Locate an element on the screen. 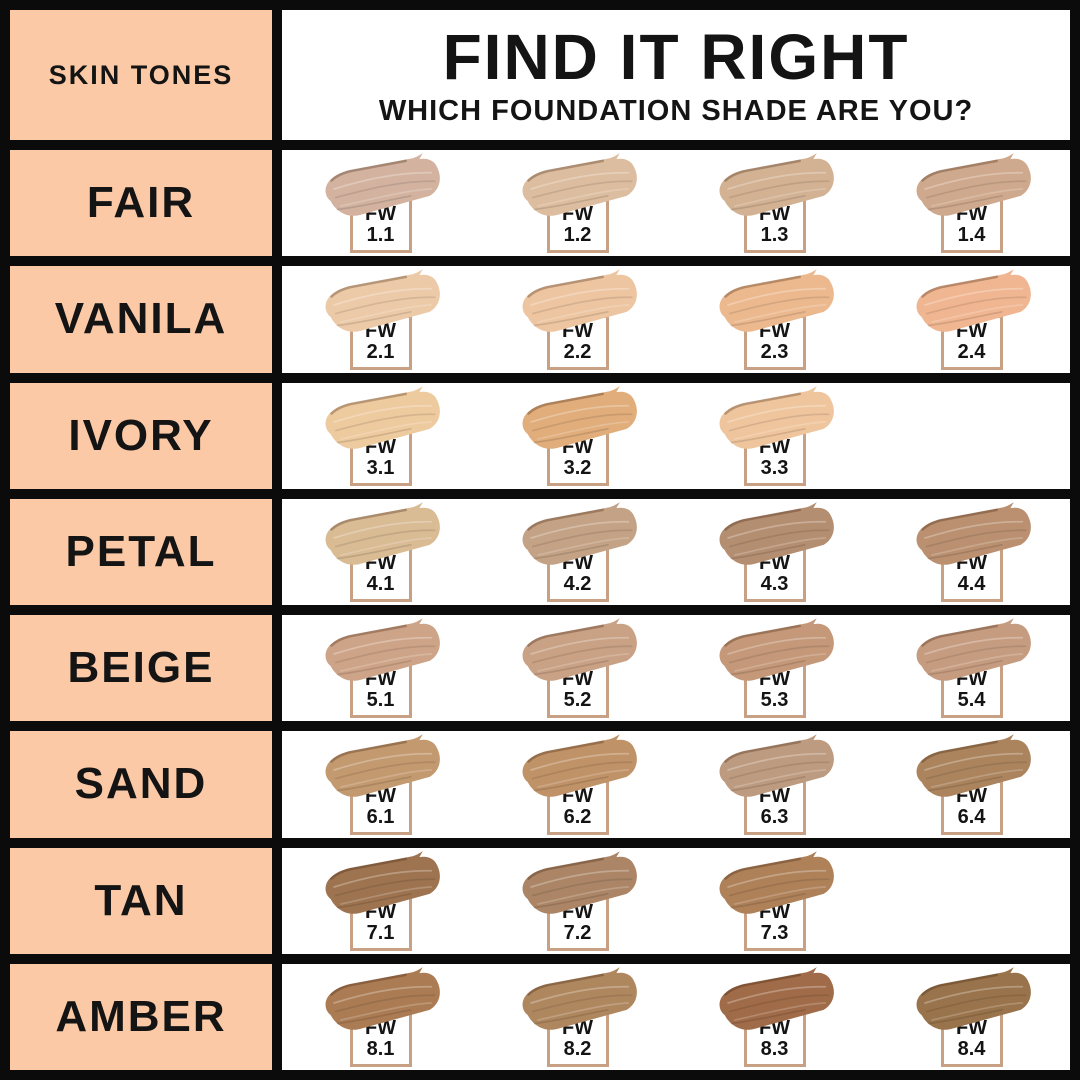  tone-row: AMBER FW 8.1 FW 8.2 is located at coordinates (540, 1016).